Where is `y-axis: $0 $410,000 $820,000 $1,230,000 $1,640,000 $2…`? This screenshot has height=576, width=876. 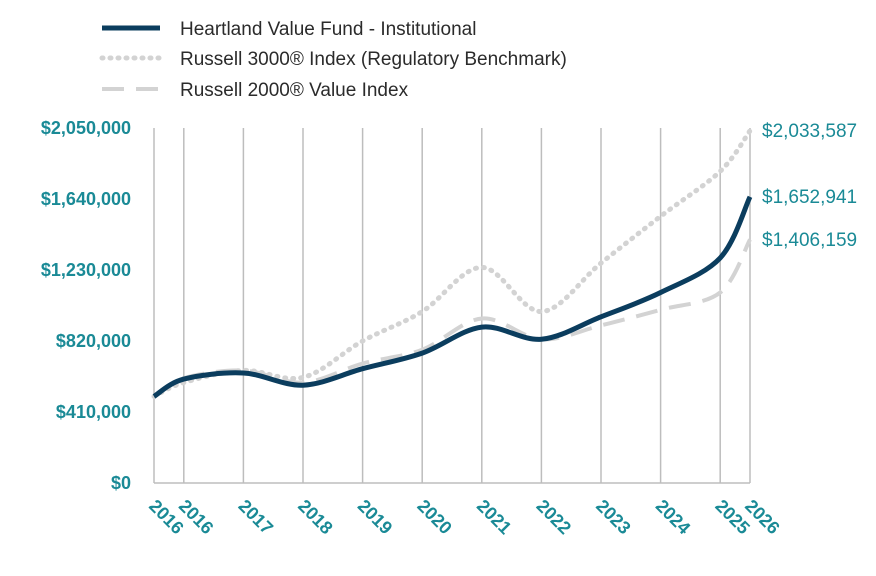
y-axis: $0 $410,000 $820,000 $1,230,000 $1,640,000 $2… is located at coordinates (86, 305).